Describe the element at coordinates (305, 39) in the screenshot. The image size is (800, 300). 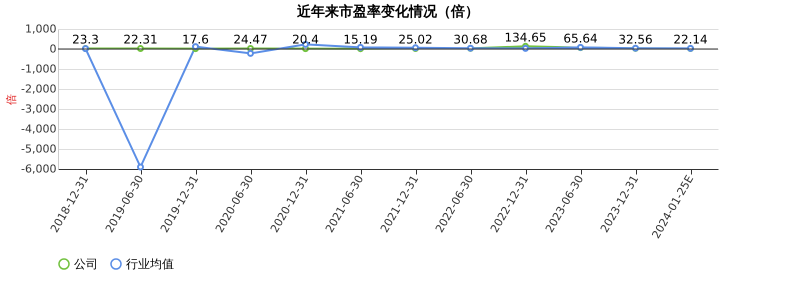
I see `data-label: 20.4` at that location.